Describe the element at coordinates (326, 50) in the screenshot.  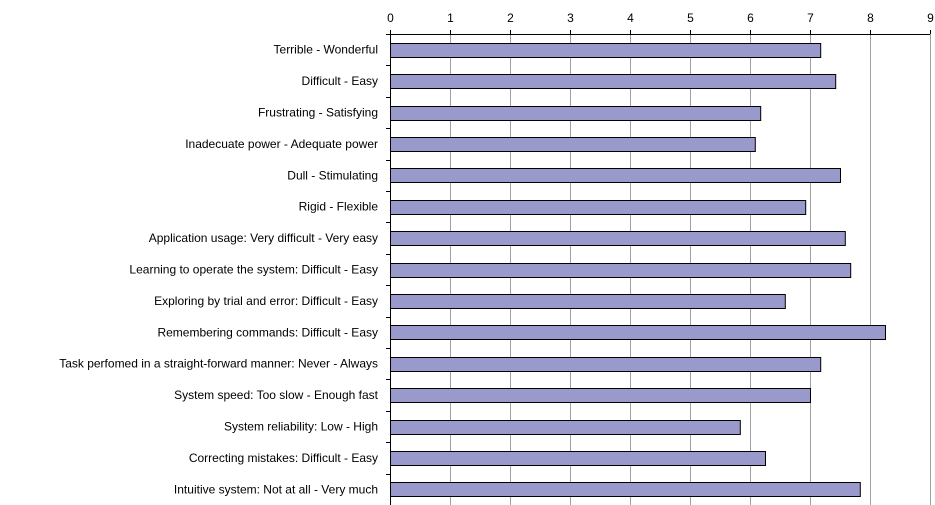
I see `category-label: Terrible - Wonderful` at that location.